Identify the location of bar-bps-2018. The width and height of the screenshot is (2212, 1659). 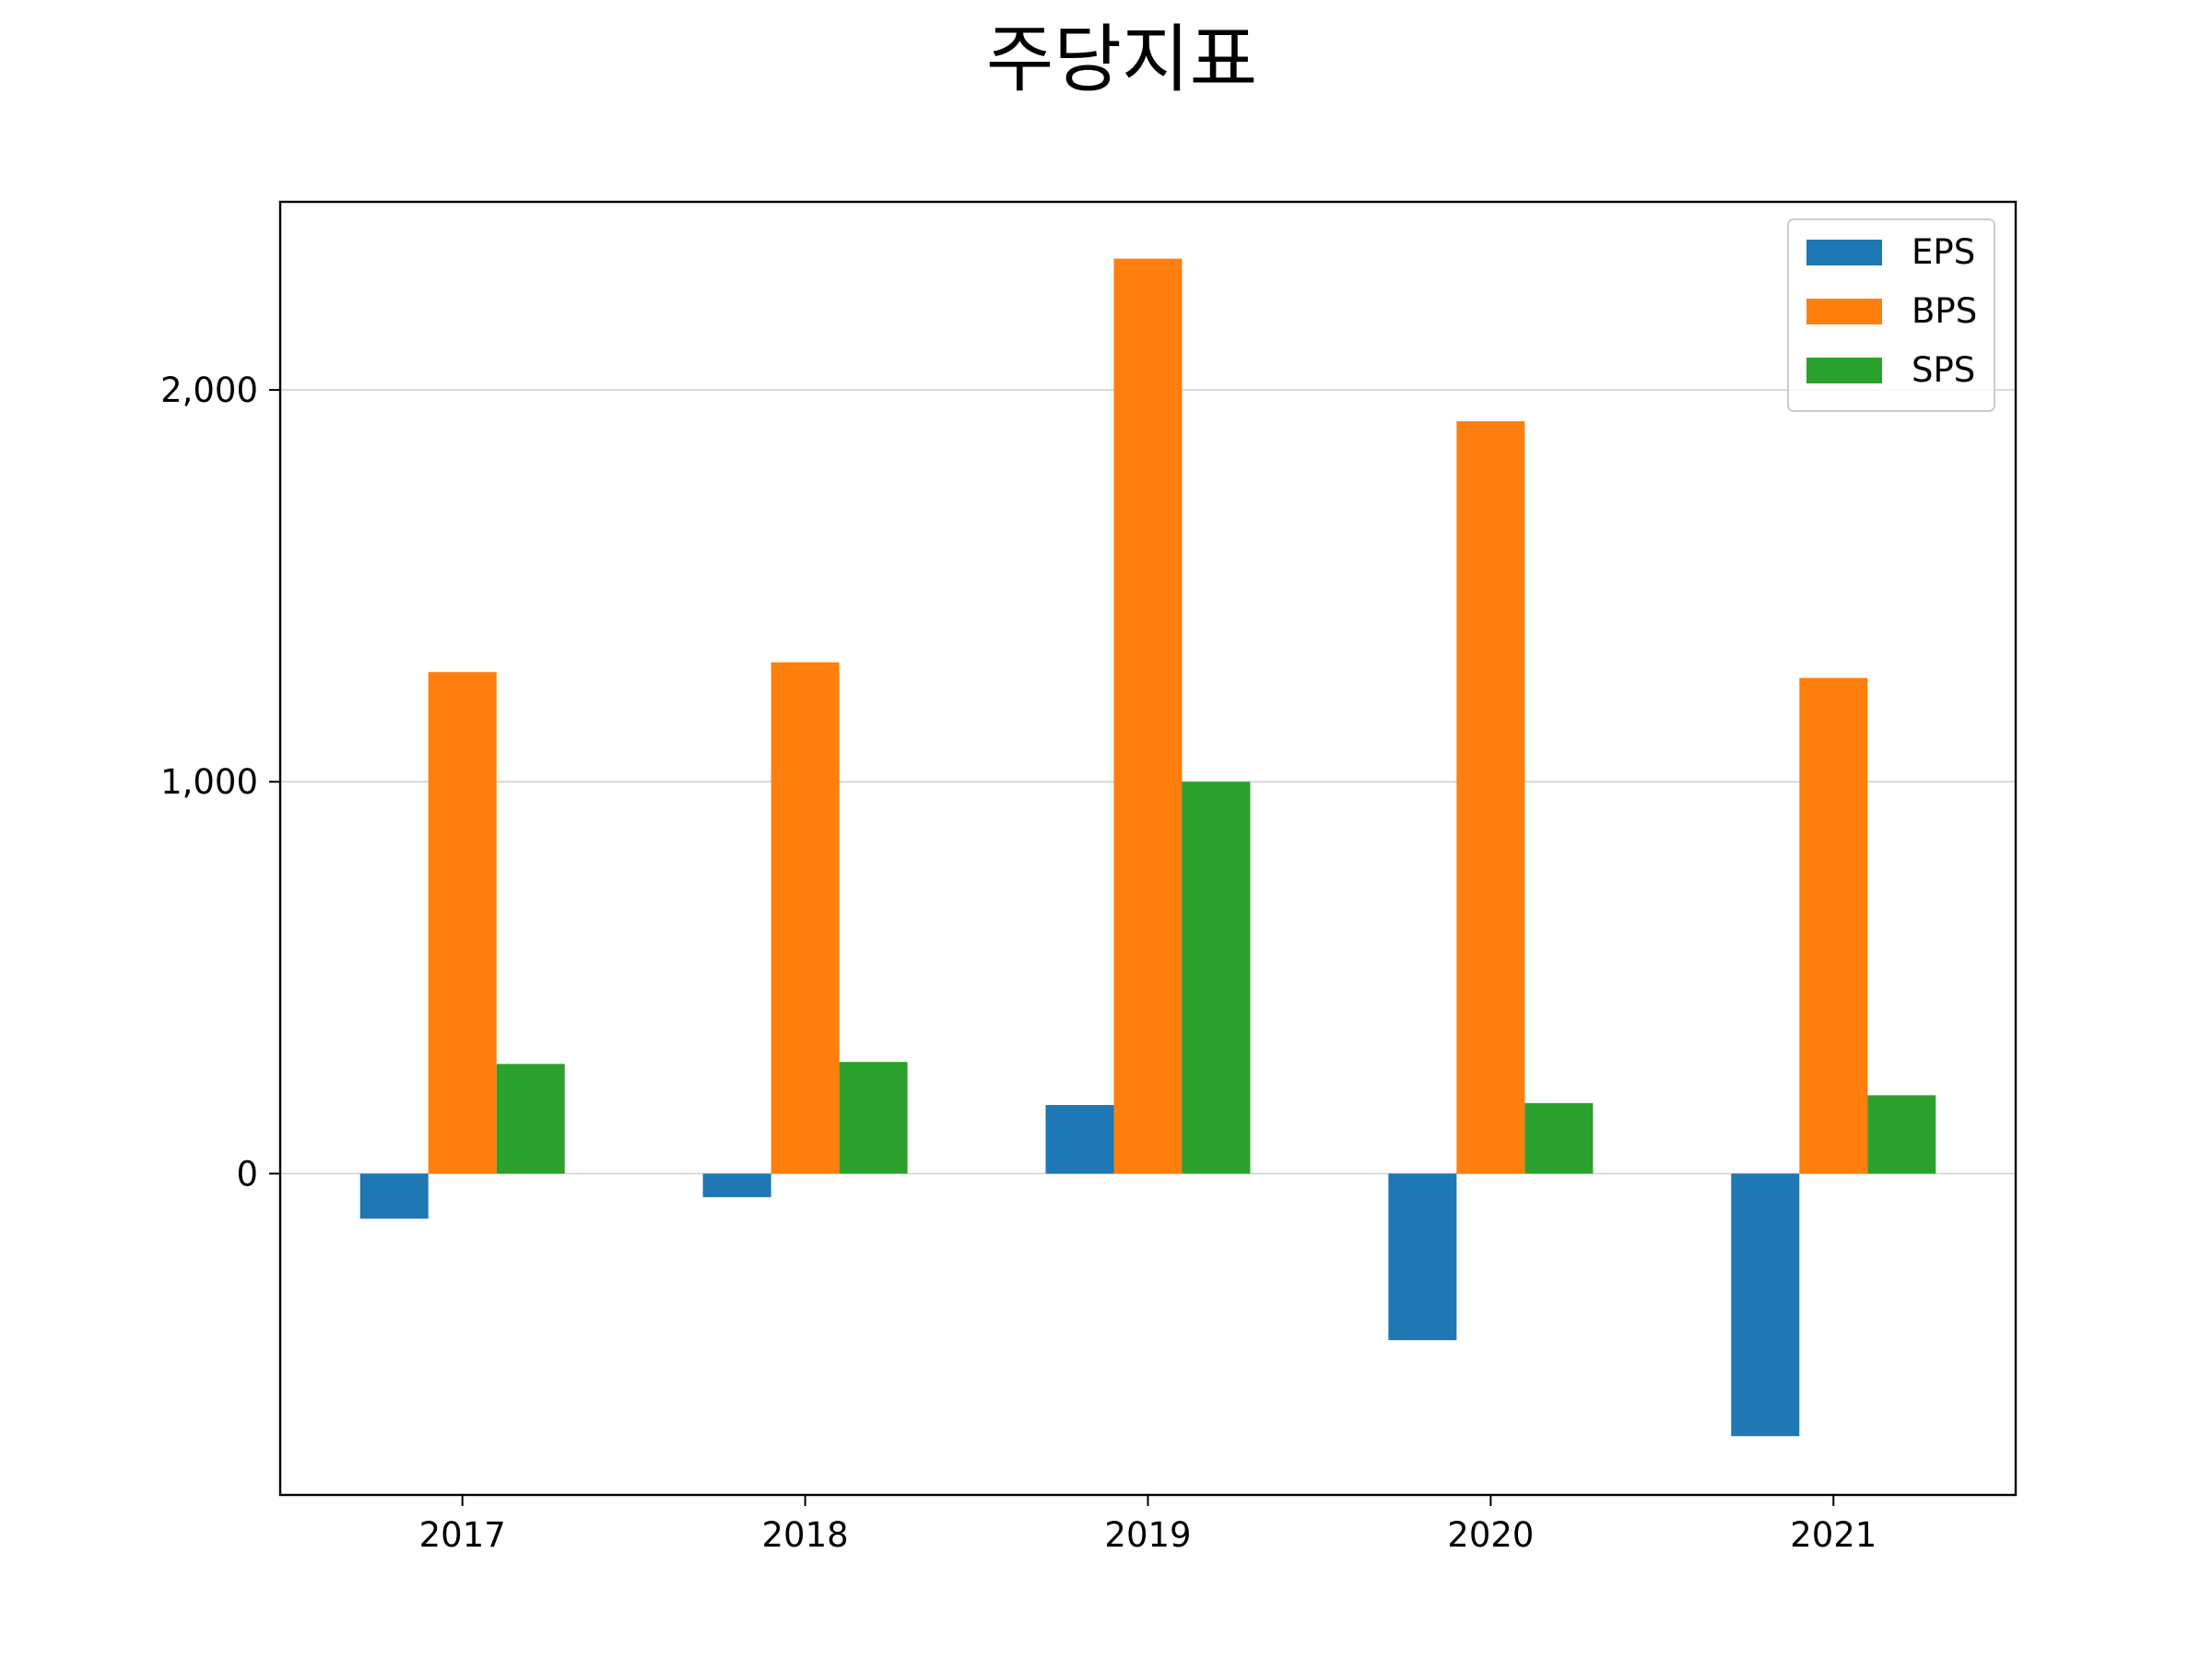
(805, 918).